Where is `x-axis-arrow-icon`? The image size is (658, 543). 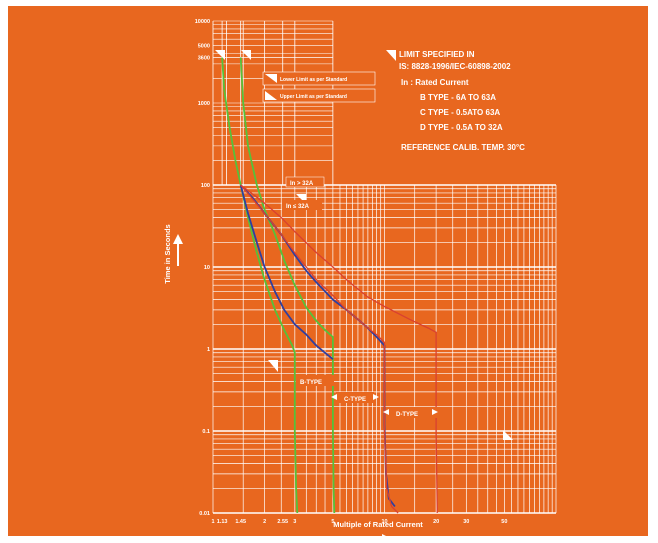 x-axis-arrow-icon is located at coordinates (384, 535).